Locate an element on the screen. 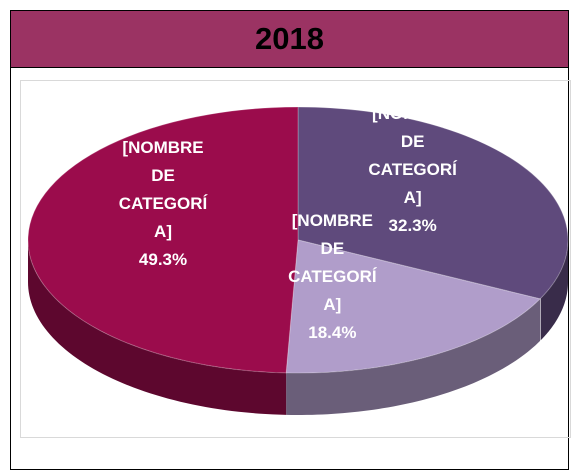 Image resolution: width=571 pixels, height=472 pixels. data-label: [NOMBRE DE CATEGORÍA] 18.4% is located at coordinates (332, 277).